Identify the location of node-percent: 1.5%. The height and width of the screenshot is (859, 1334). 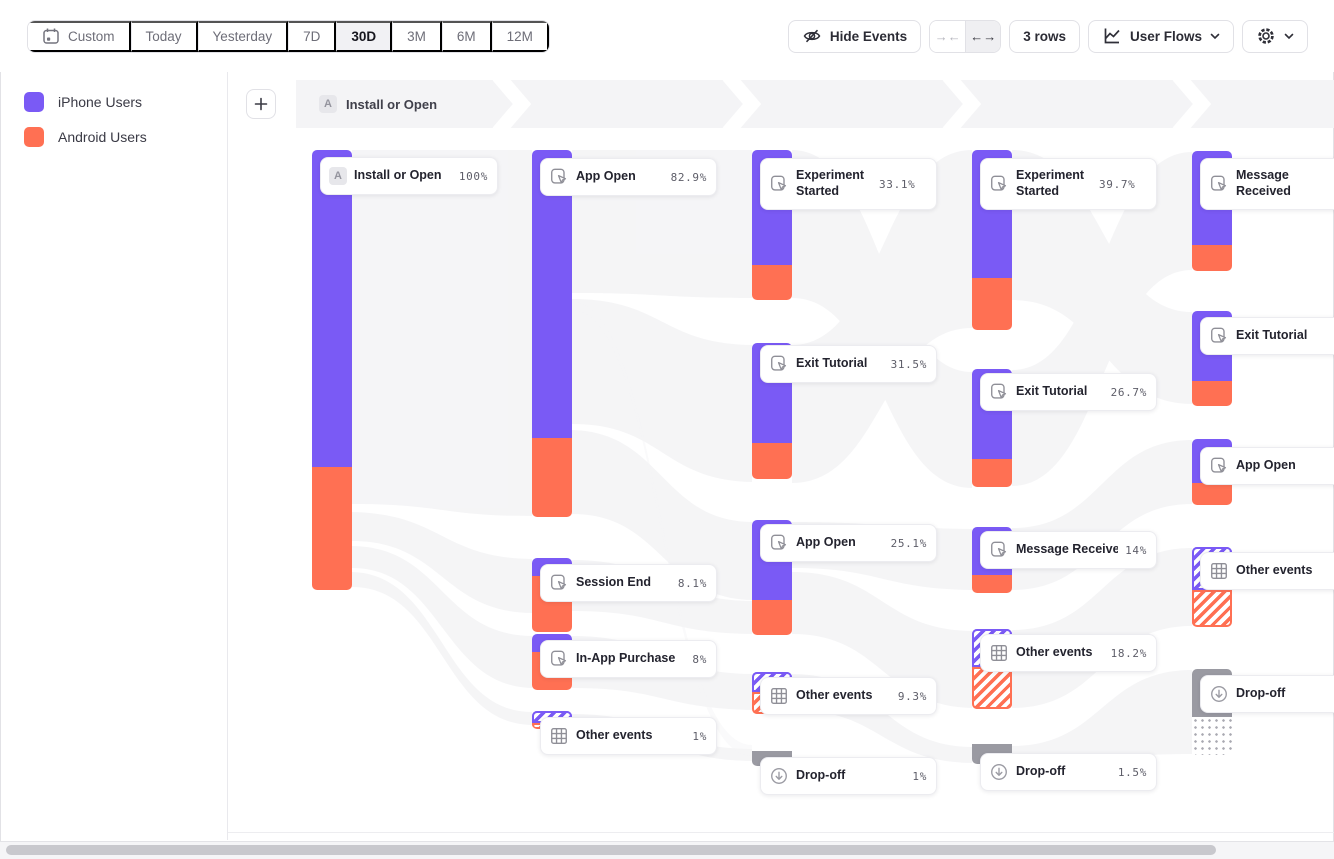
(1132, 772).